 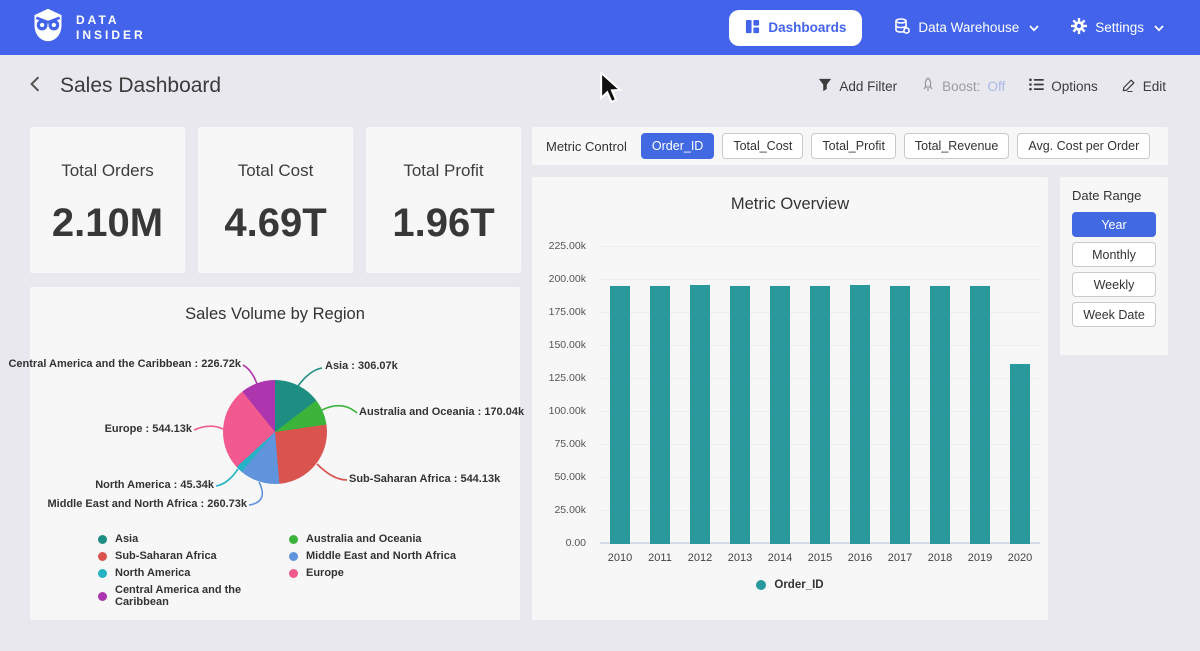 I want to click on x-tick-label: 2015, so click(x=820, y=558).